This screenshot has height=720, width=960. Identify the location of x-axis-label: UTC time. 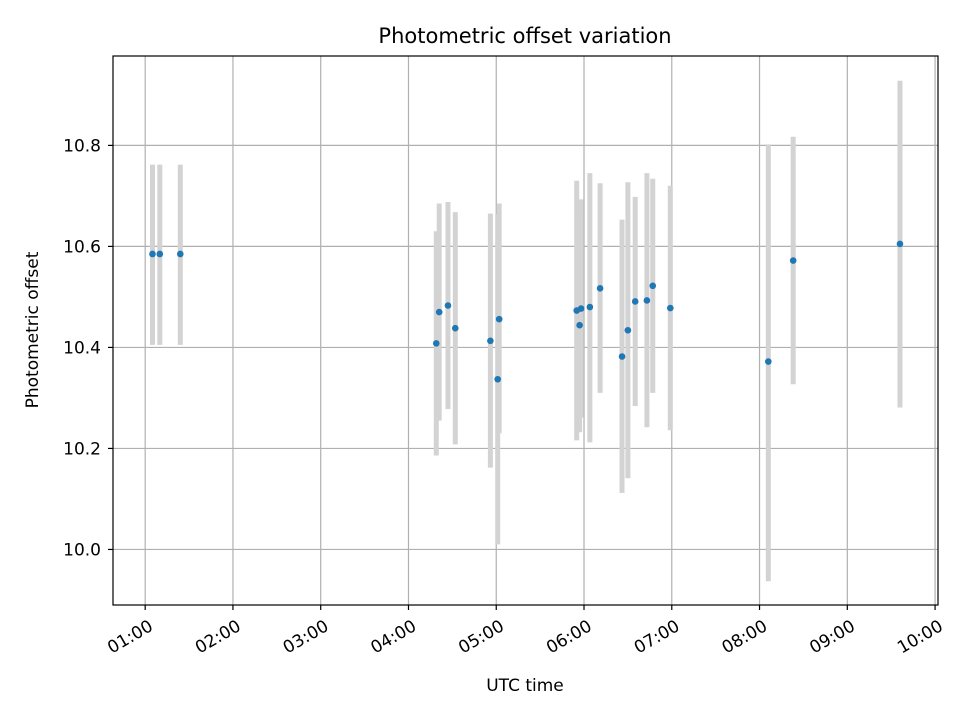
(525, 686).